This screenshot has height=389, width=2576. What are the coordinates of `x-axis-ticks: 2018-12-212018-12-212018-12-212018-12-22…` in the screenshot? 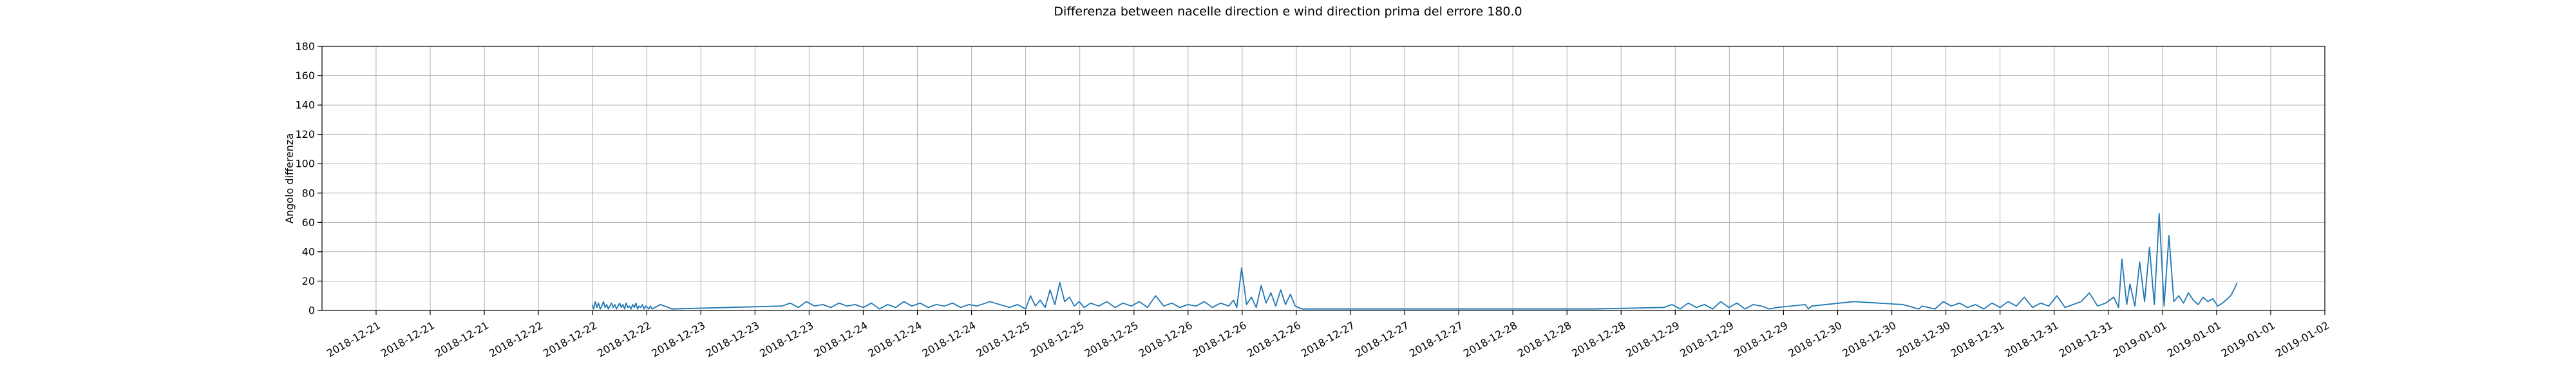 It's located at (1328, 334).